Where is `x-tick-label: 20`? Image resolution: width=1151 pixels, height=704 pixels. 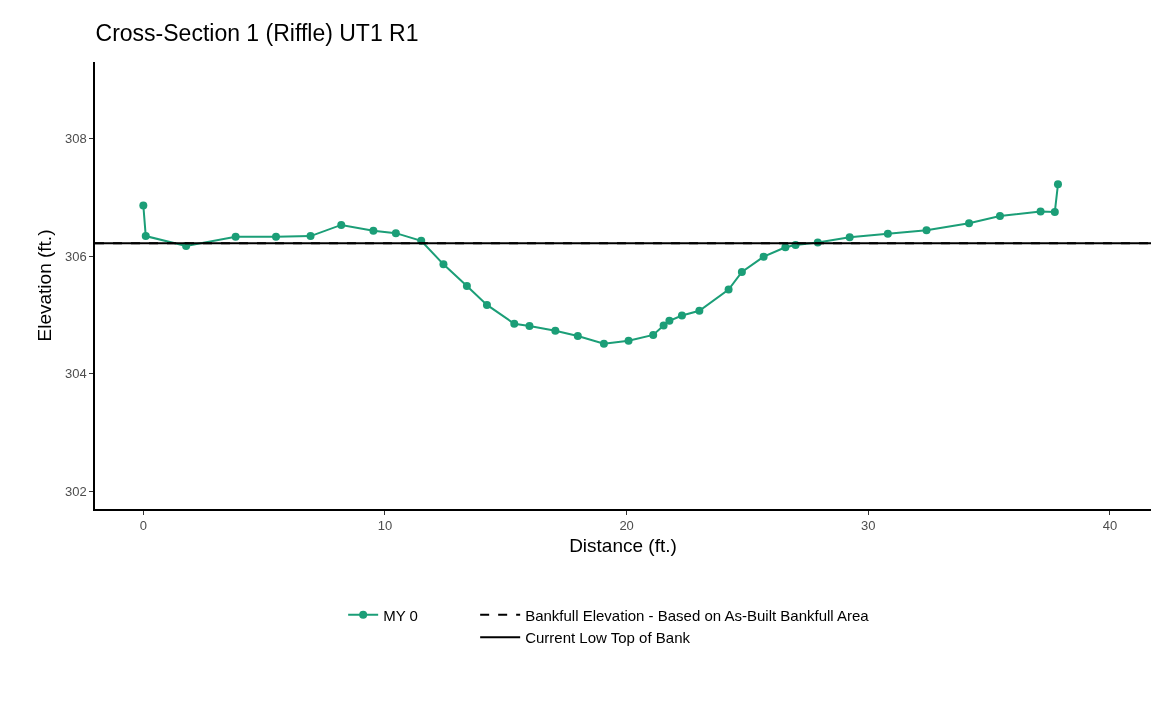 x-tick-label: 20 is located at coordinates (626, 526).